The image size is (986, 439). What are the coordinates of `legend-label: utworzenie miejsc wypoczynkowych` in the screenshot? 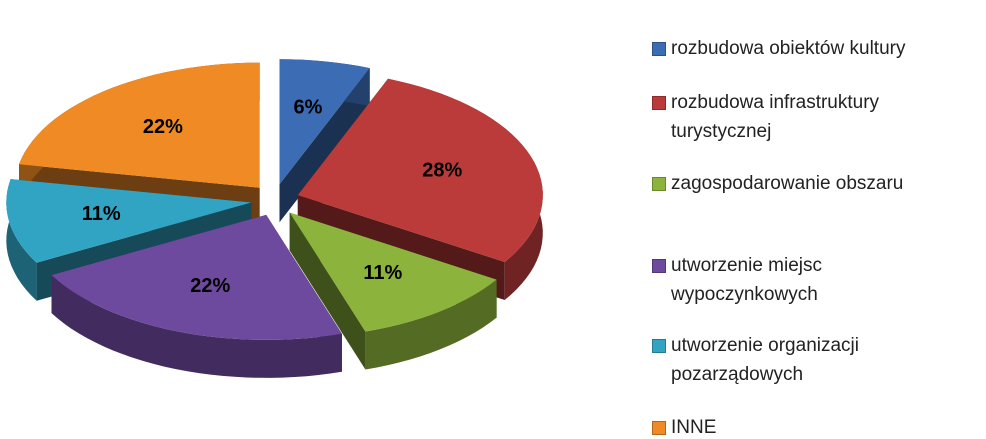 It's located at (746, 280).